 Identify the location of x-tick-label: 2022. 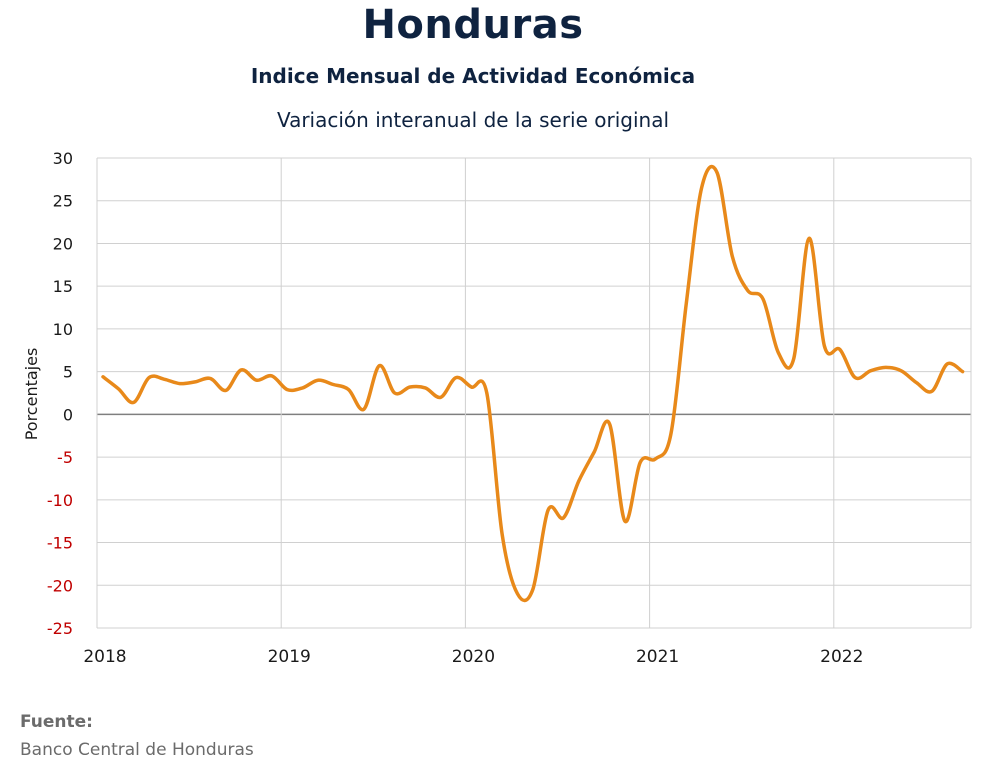
(841, 657).